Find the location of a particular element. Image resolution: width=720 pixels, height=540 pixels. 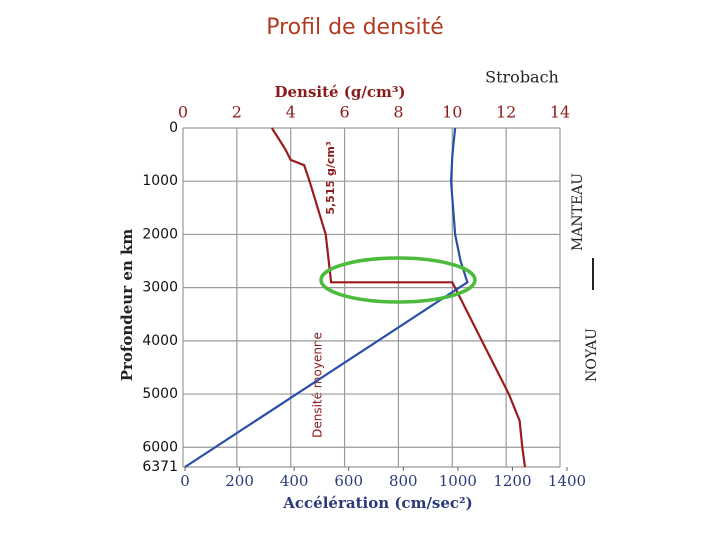

top-tick-label: 10 is located at coordinates (452, 112).